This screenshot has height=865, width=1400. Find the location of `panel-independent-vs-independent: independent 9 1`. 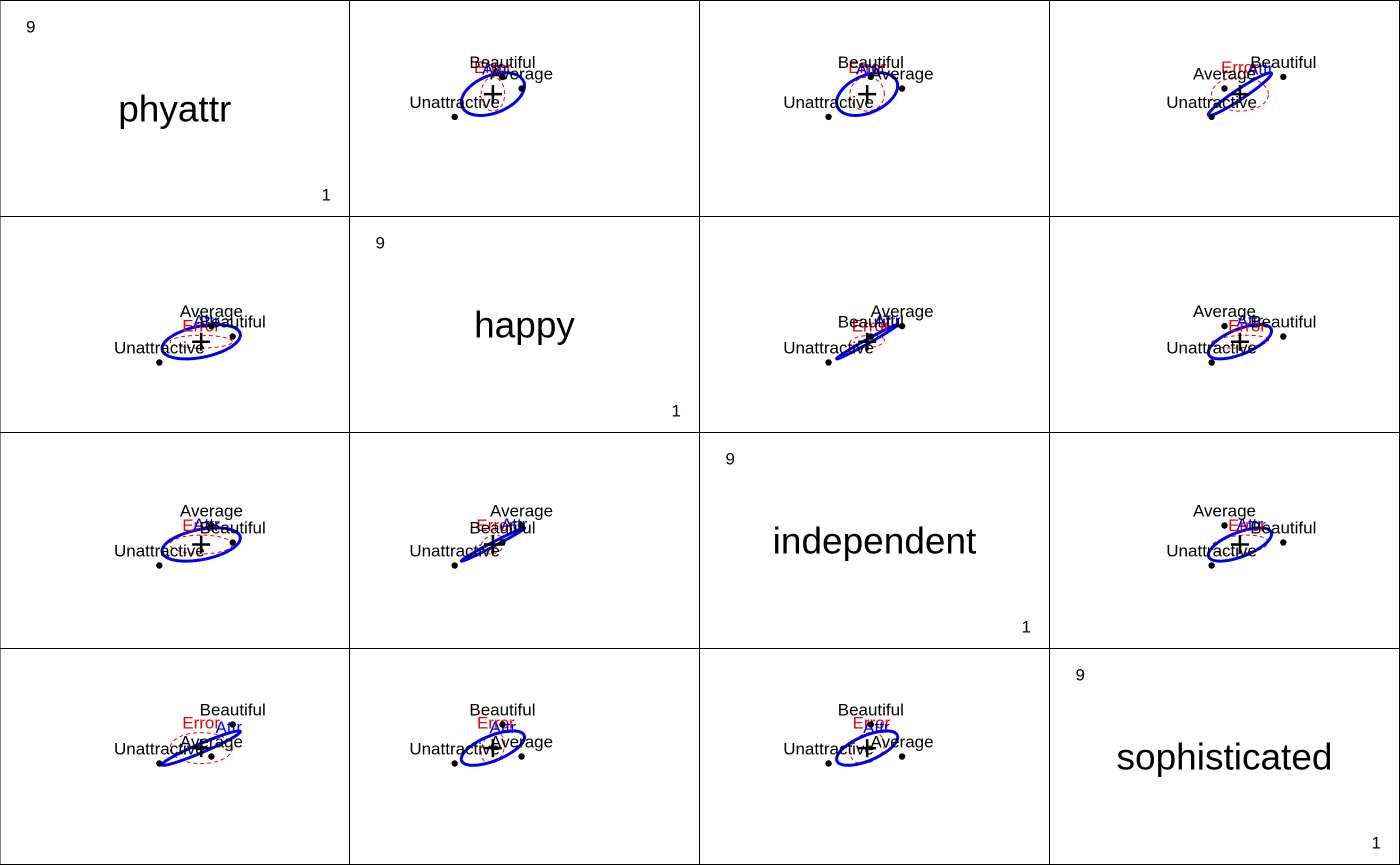

panel-independent-vs-independent: independent 9 1 is located at coordinates (874, 540).